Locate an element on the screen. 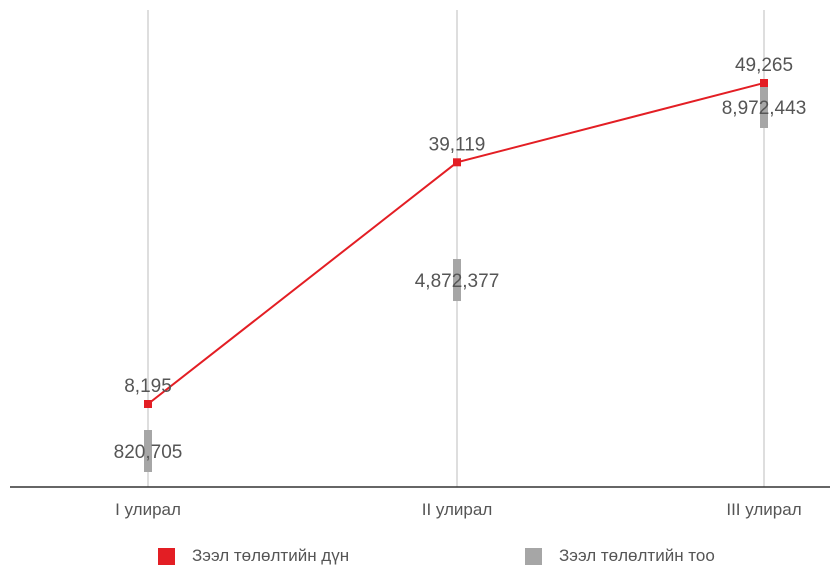  amount-data-label: 49,265 is located at coordinates (764, 65).